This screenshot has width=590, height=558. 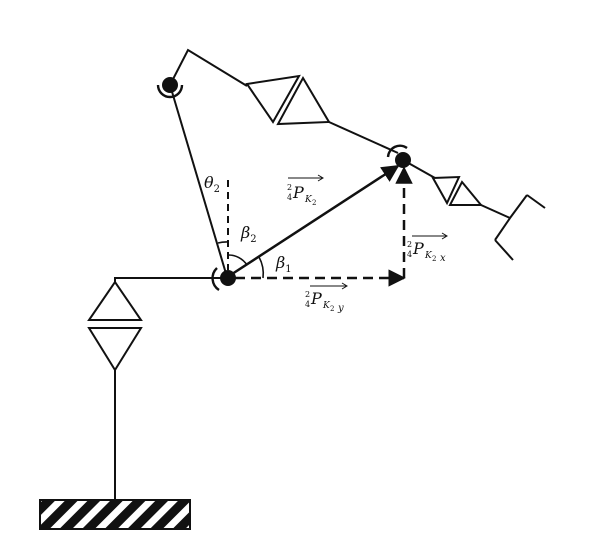 I want to click on position-vector, so click(x=314, y=221).